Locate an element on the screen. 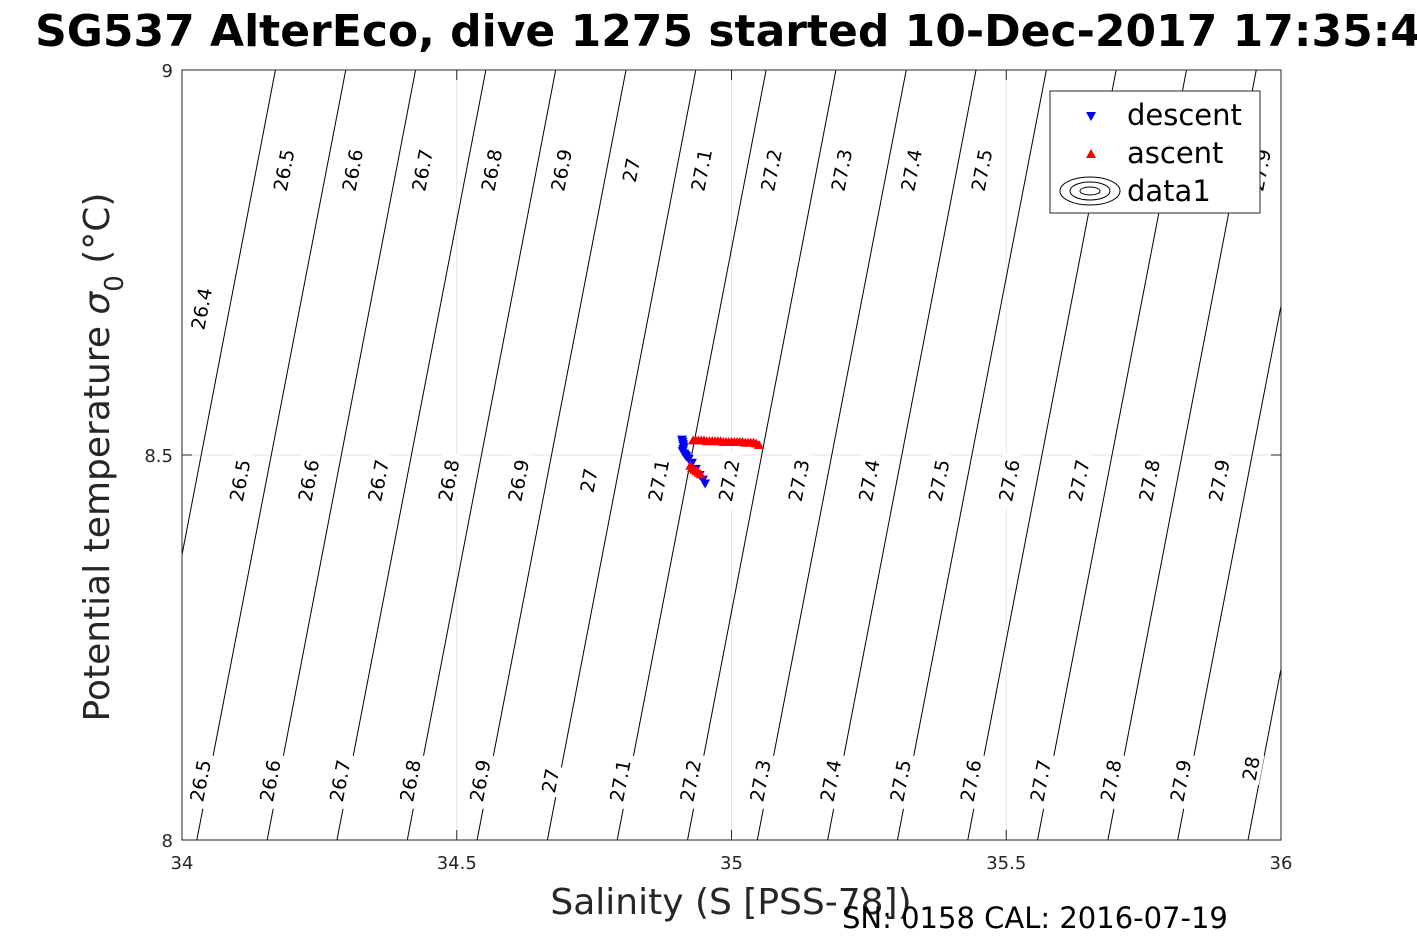 The image size is (1417, 945). y-tick-label: 8 is located at coordinates (167, 841).